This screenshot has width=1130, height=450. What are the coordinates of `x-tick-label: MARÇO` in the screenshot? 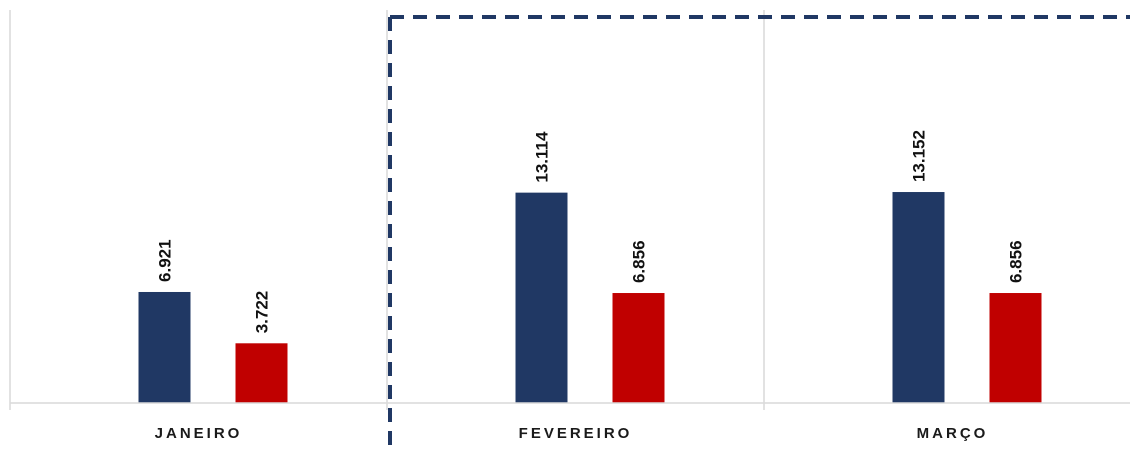 It's located at (953, 433).